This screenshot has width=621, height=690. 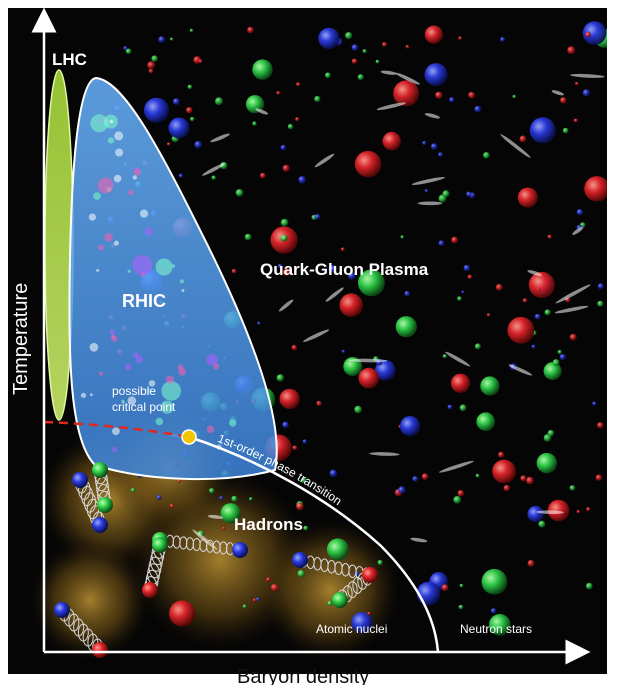 What do you see at coordinates (158, 283) in the screenshot?
I see `rhic-particles` at bounding box center [158, 283].